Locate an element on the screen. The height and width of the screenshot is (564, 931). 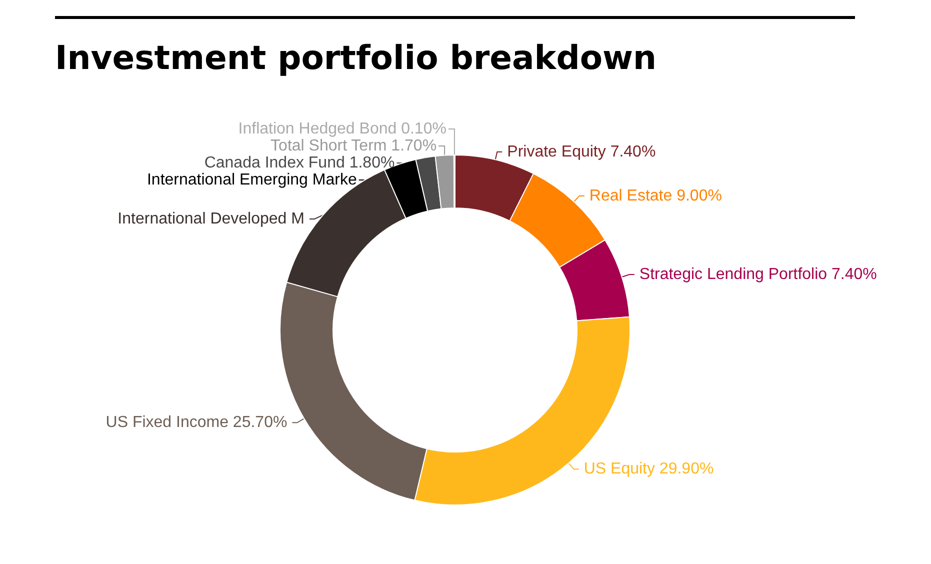
slice-label: Canada Index Fund 1.80% is located at coordinates (299, 163).